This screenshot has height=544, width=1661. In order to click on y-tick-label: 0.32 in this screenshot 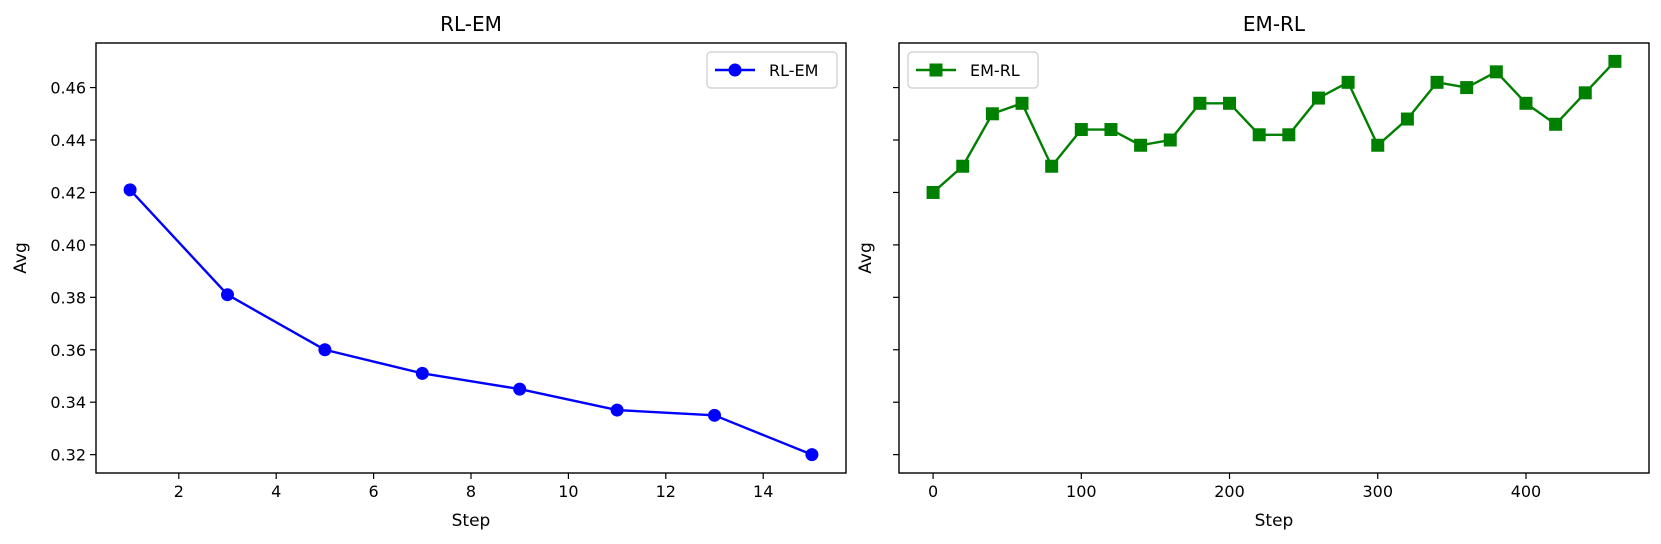, I will do `click(68, 455)`.